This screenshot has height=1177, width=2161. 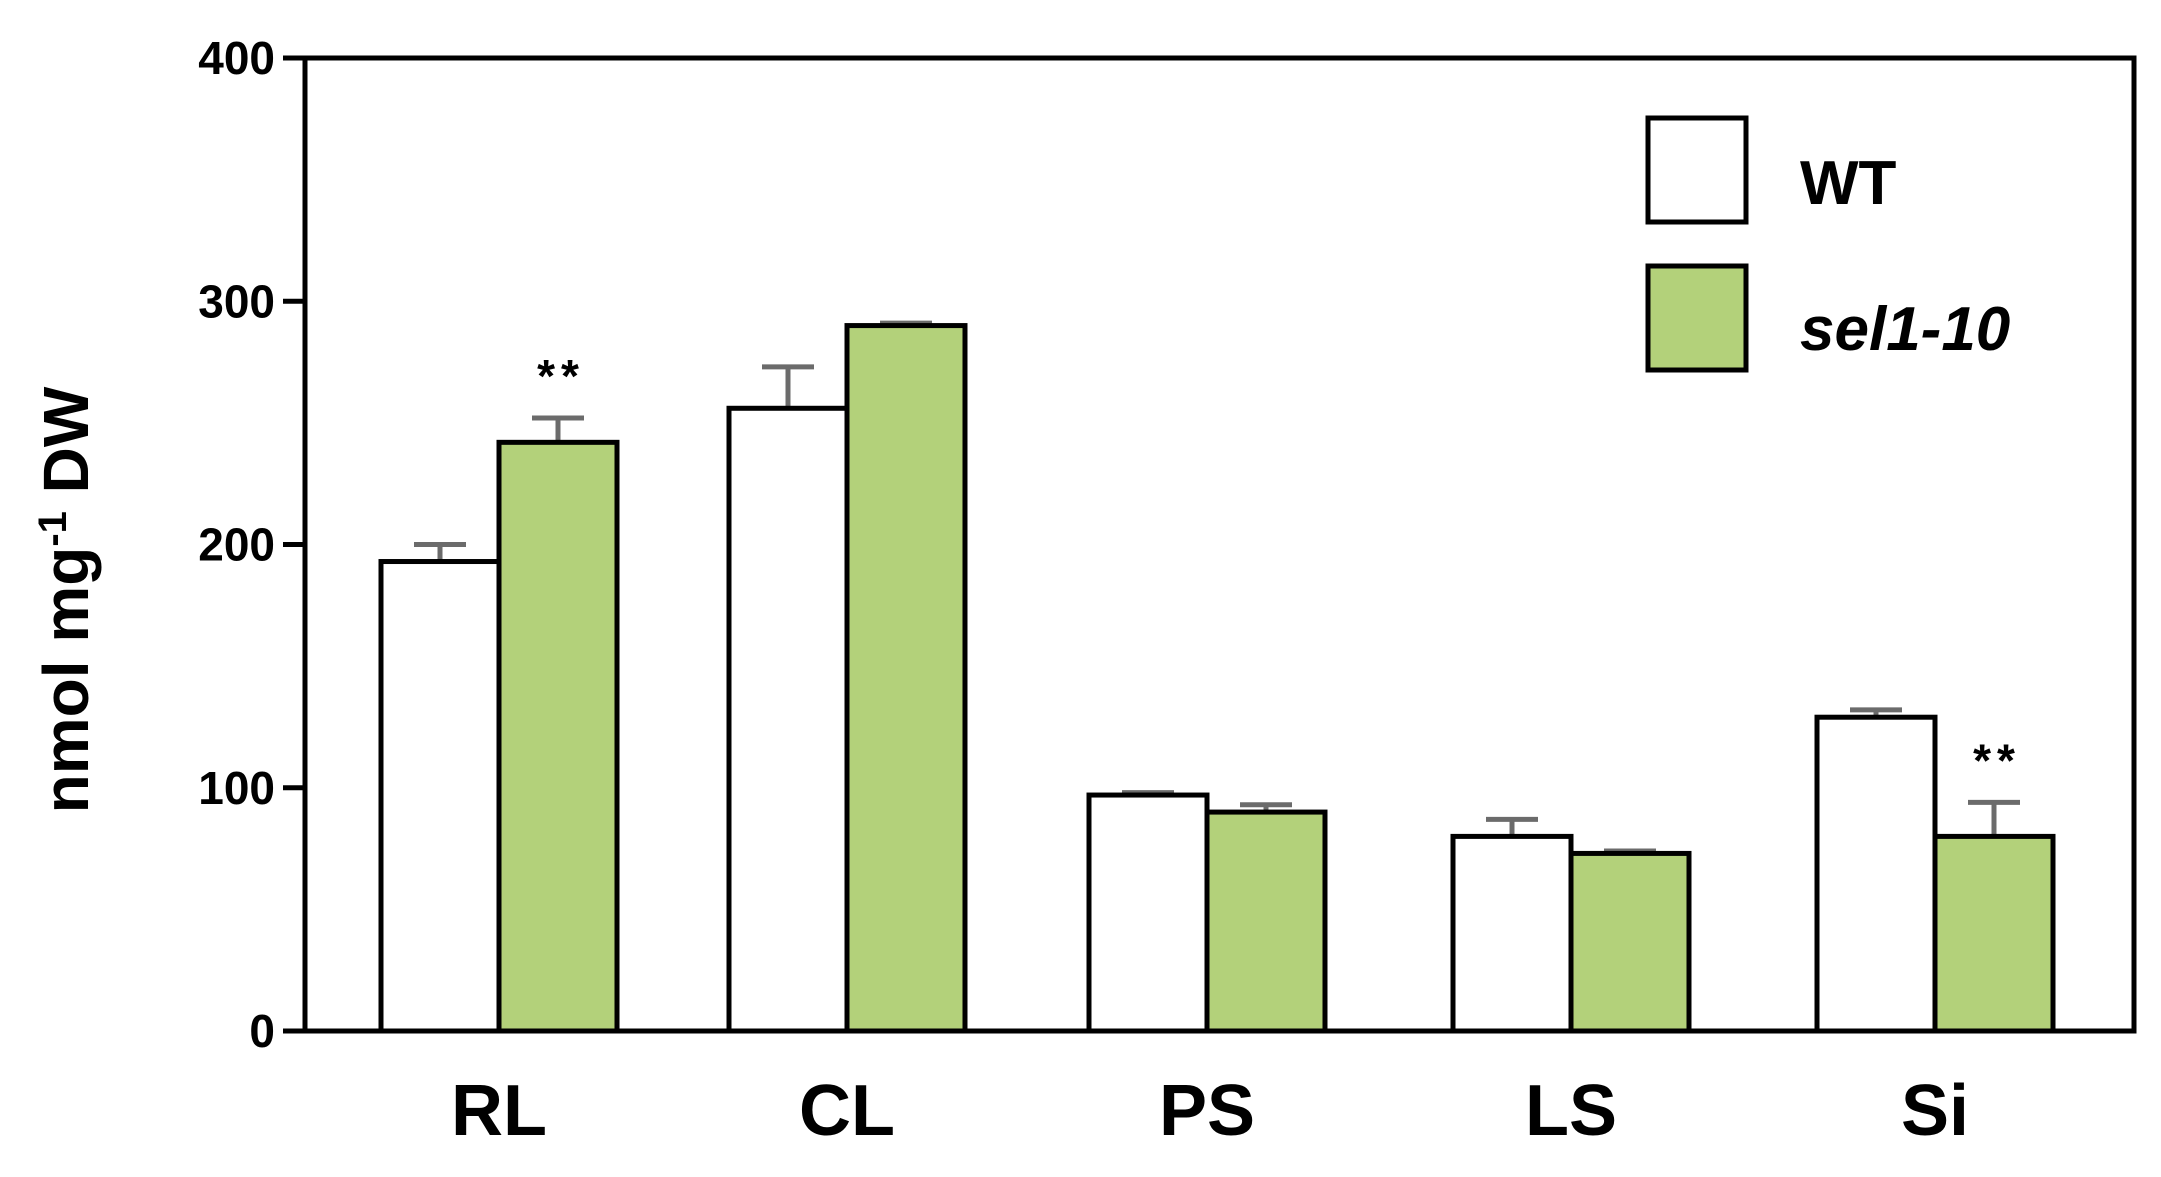 What do you see at coordinates (262, 1031) in the screenshot?
I see `y-tick-label: 0` at bounding box center [262, 1031].